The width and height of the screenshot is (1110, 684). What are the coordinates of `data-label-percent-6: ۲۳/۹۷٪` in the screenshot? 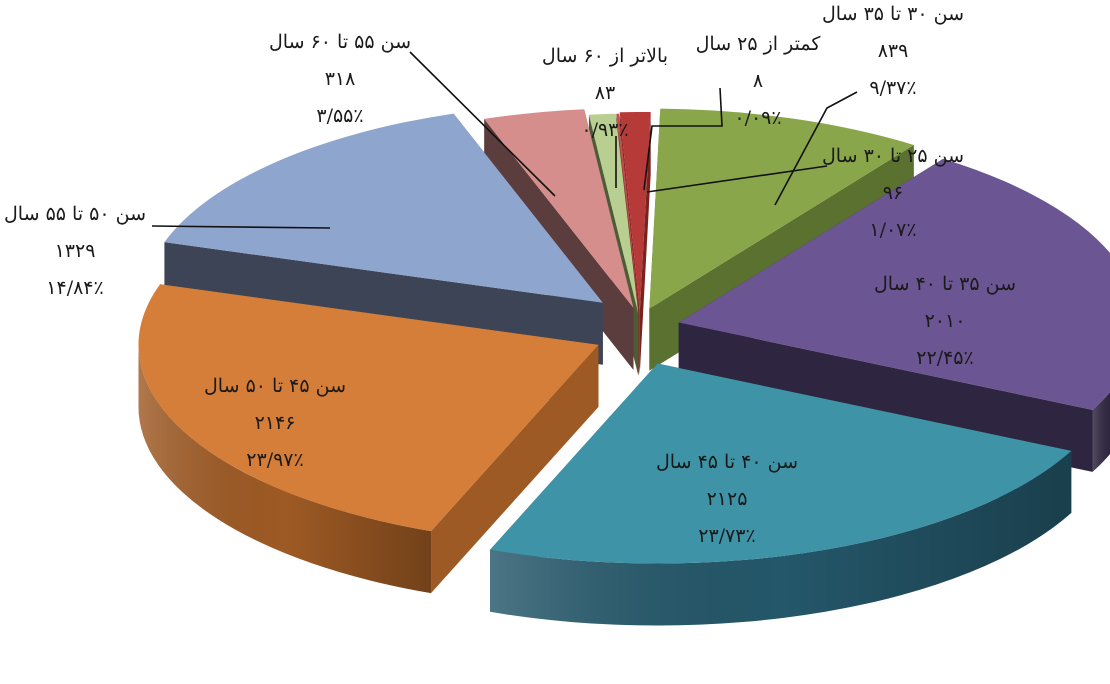 It's located at (274, 460).